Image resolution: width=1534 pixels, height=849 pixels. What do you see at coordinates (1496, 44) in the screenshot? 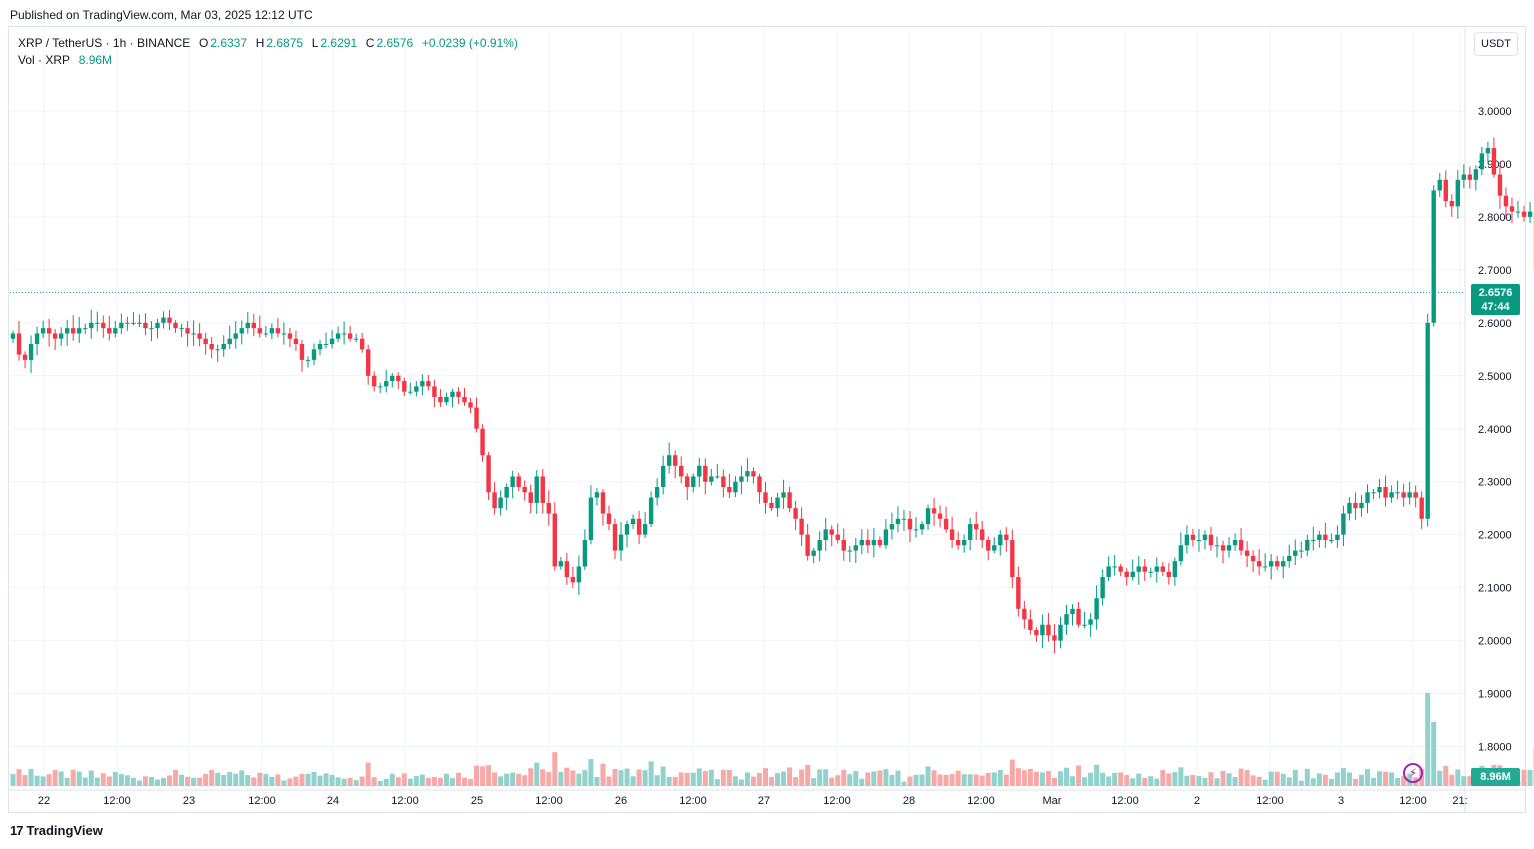
I see `currency-button: USDT` at bounding box center [1496, 44].